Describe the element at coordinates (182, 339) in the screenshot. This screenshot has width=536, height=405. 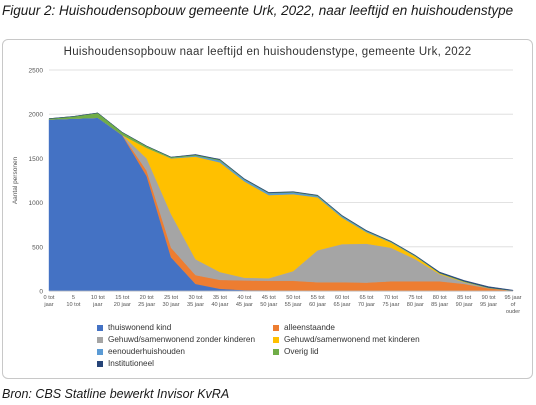
I see `legend-label: Gehuwd/samenwonend zonder kinderen` at that location.